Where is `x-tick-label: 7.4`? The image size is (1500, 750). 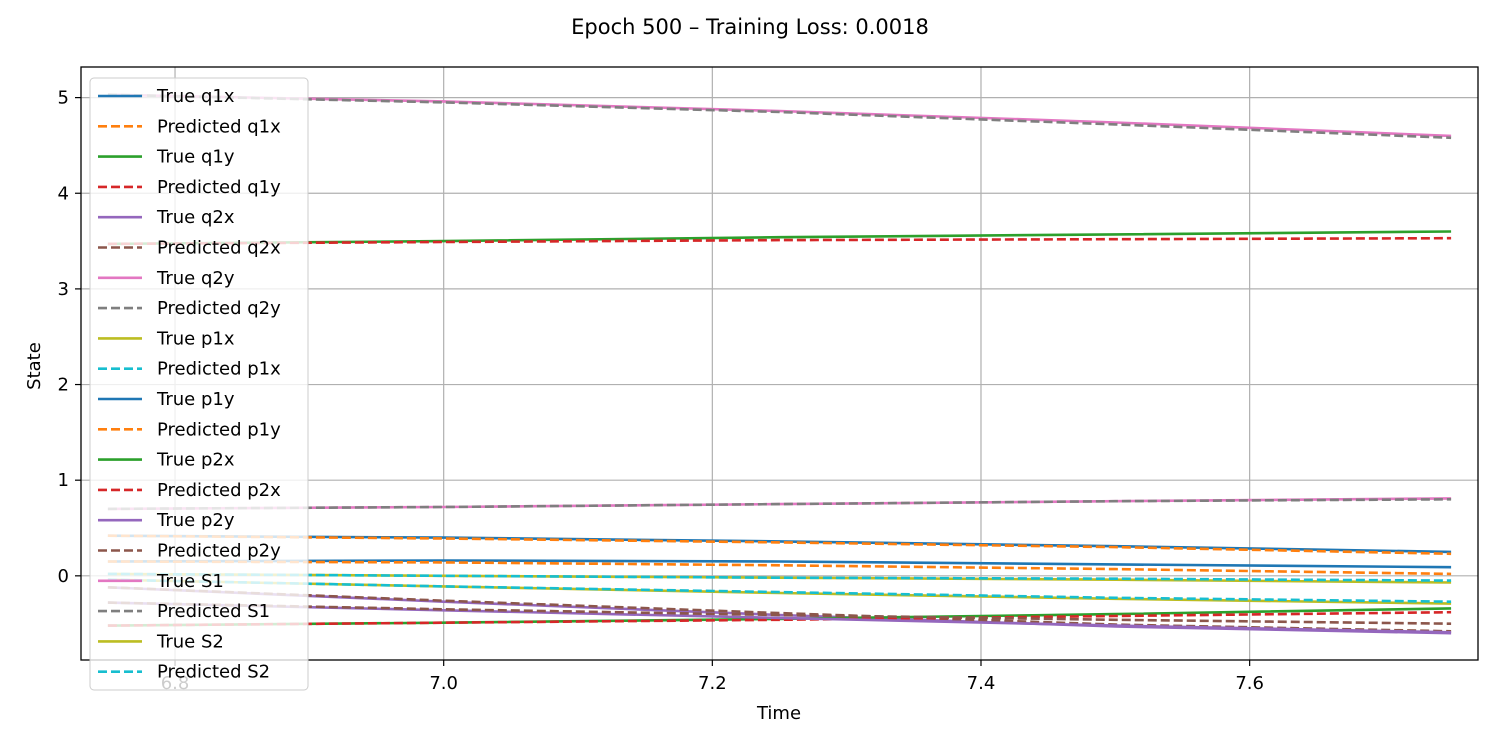
x-tick-label: 7.4 is located at coordinates (981, 683).